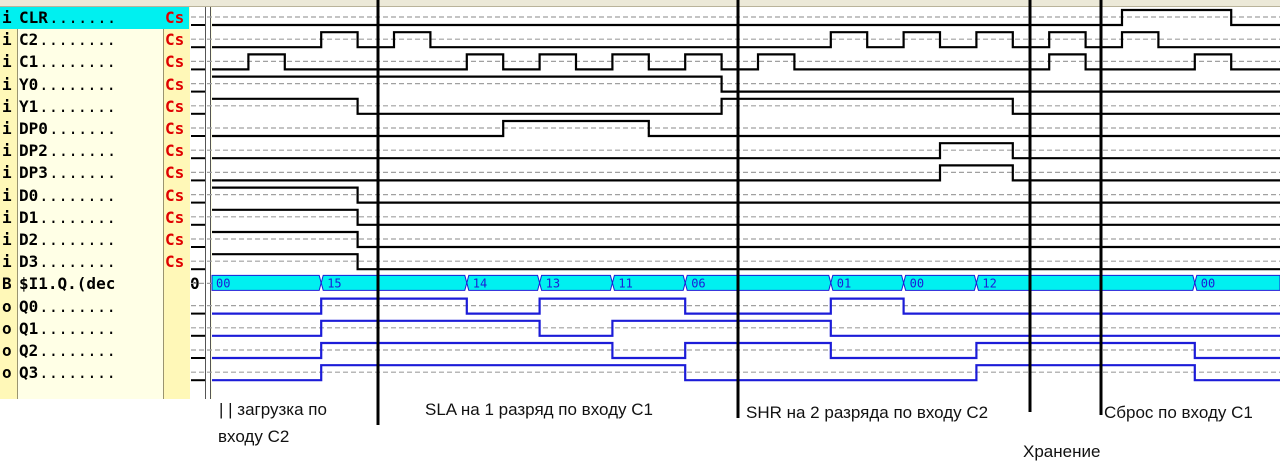 The height and width of the screenshot is (475, 1280). What do you see at coordinates (746, 350) in the screenshot?
I see `waveform-q2` at bounding box center [746, 350].